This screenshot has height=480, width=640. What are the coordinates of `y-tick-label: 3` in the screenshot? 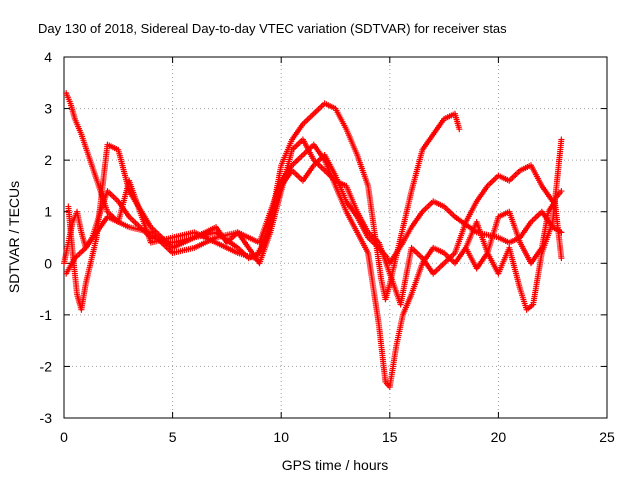 It's located at (48, 109).